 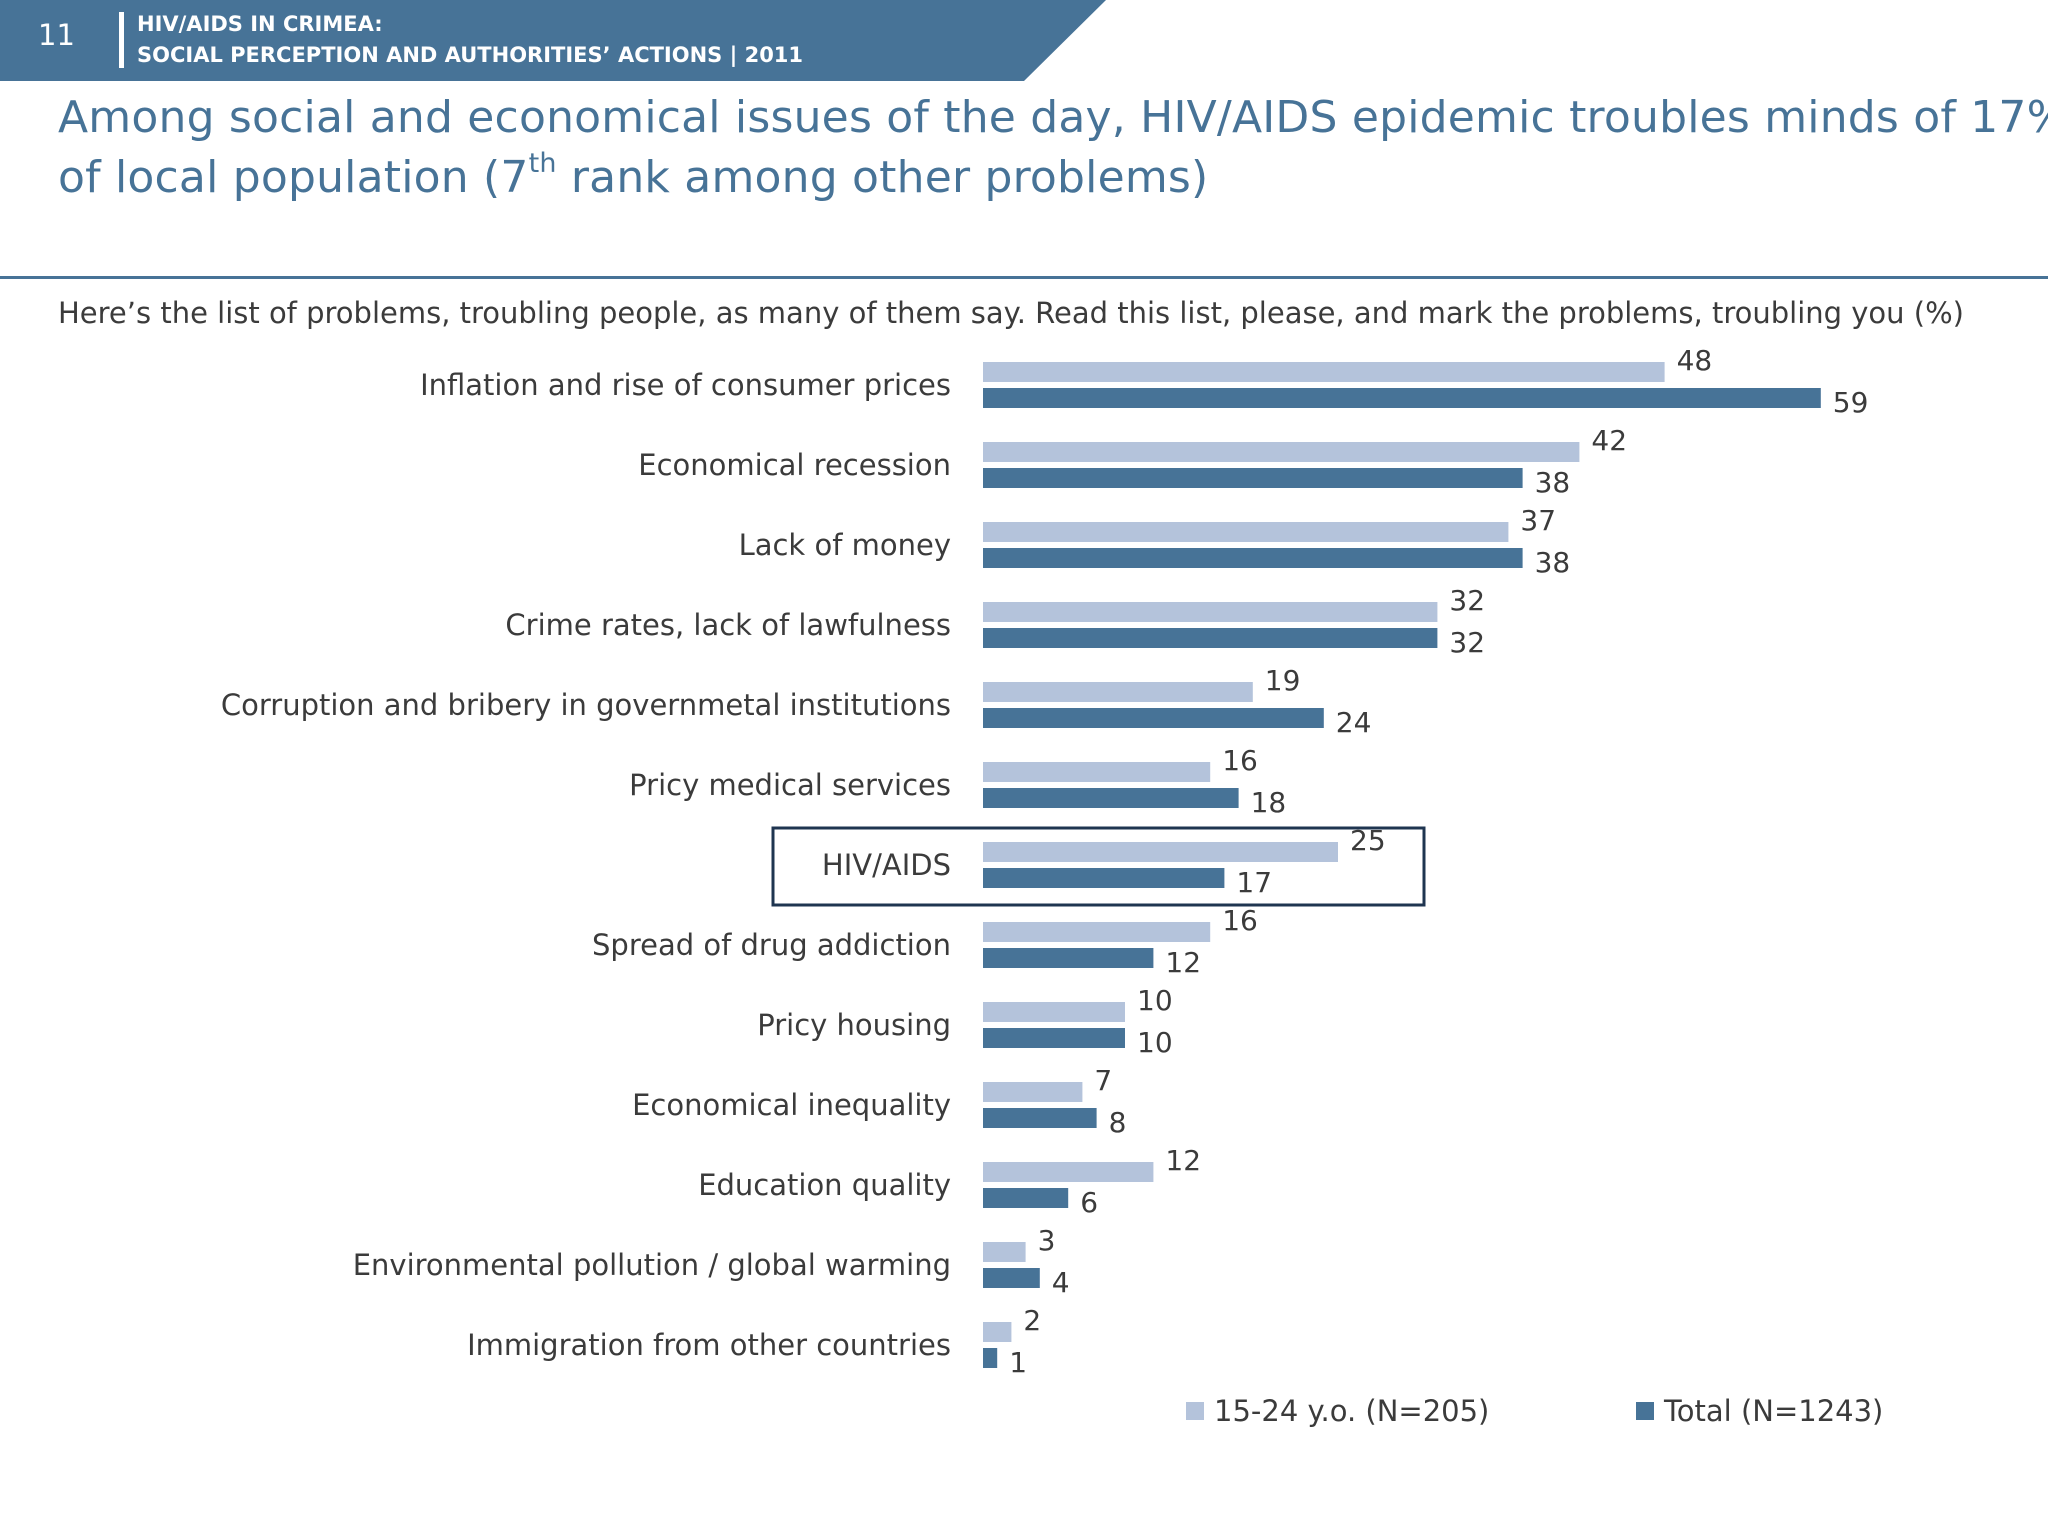 What do you see at coordinates (1538, 520) in the screenshot?
I see `data-label: 37` at bounding box center [1538, 520].